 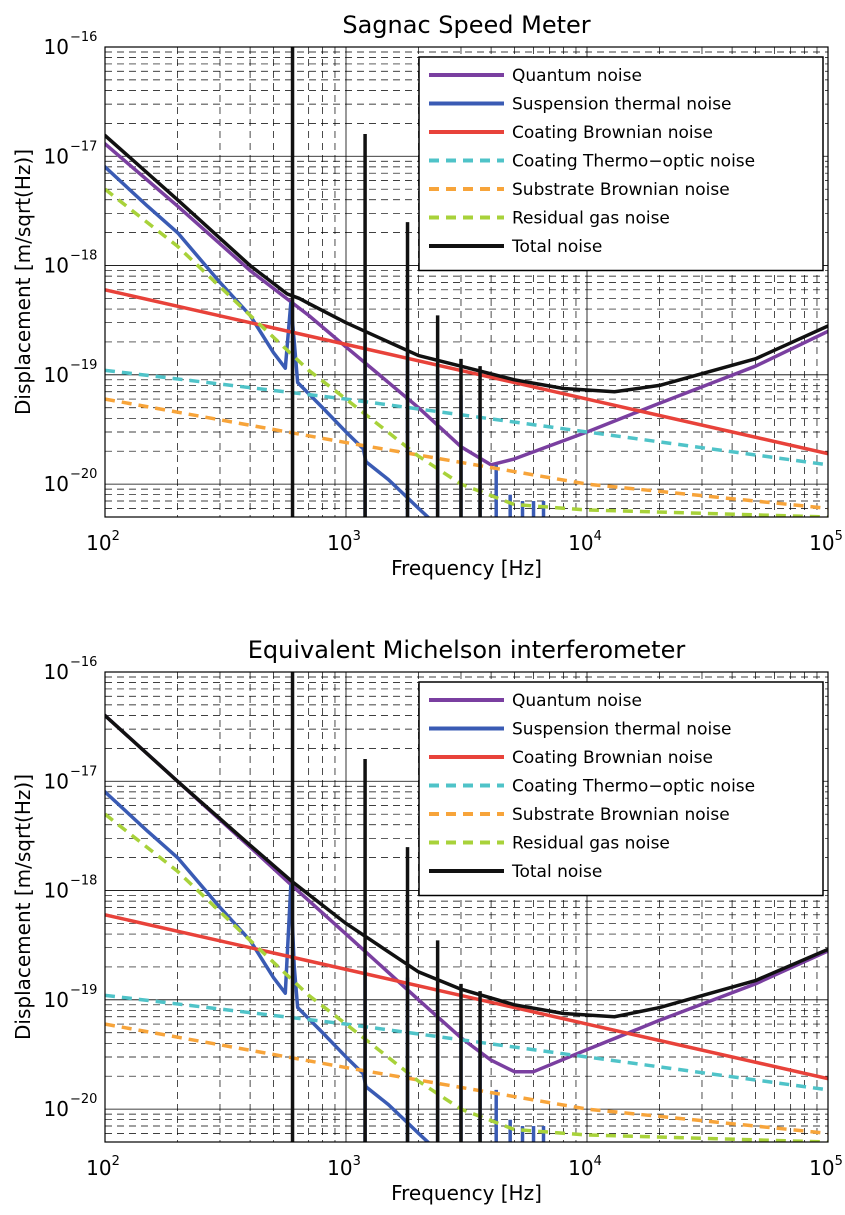 What do you see at coordinates (466, 25) in the screenshot?
I see `chart-title: Sagnac Speed Meter` at bounding box center [466, 25].